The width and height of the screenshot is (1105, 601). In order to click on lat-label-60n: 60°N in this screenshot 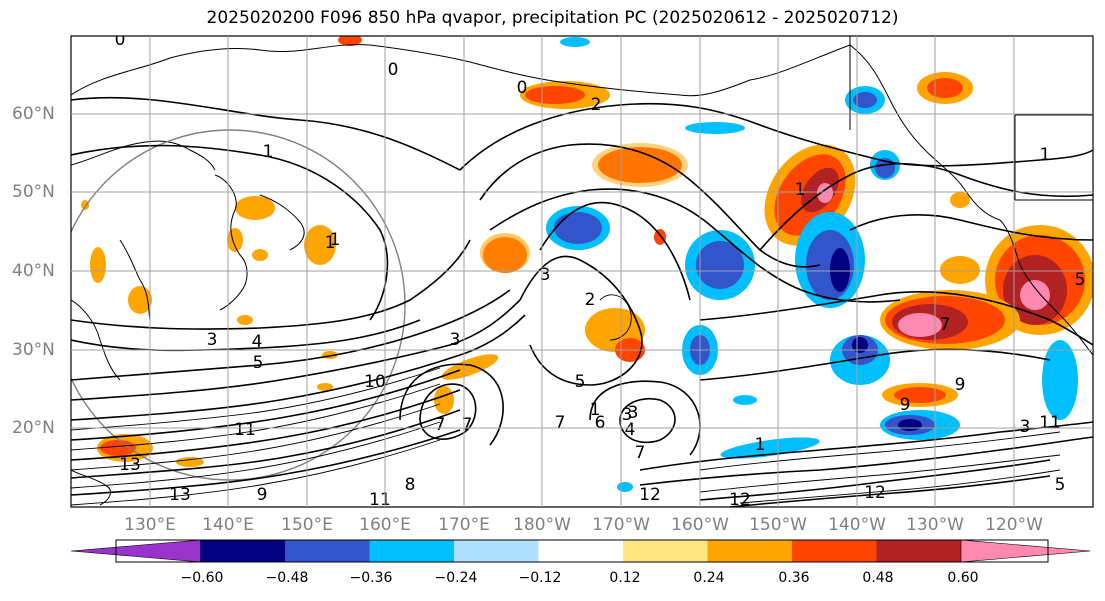, I will do `click(33, 114)`.